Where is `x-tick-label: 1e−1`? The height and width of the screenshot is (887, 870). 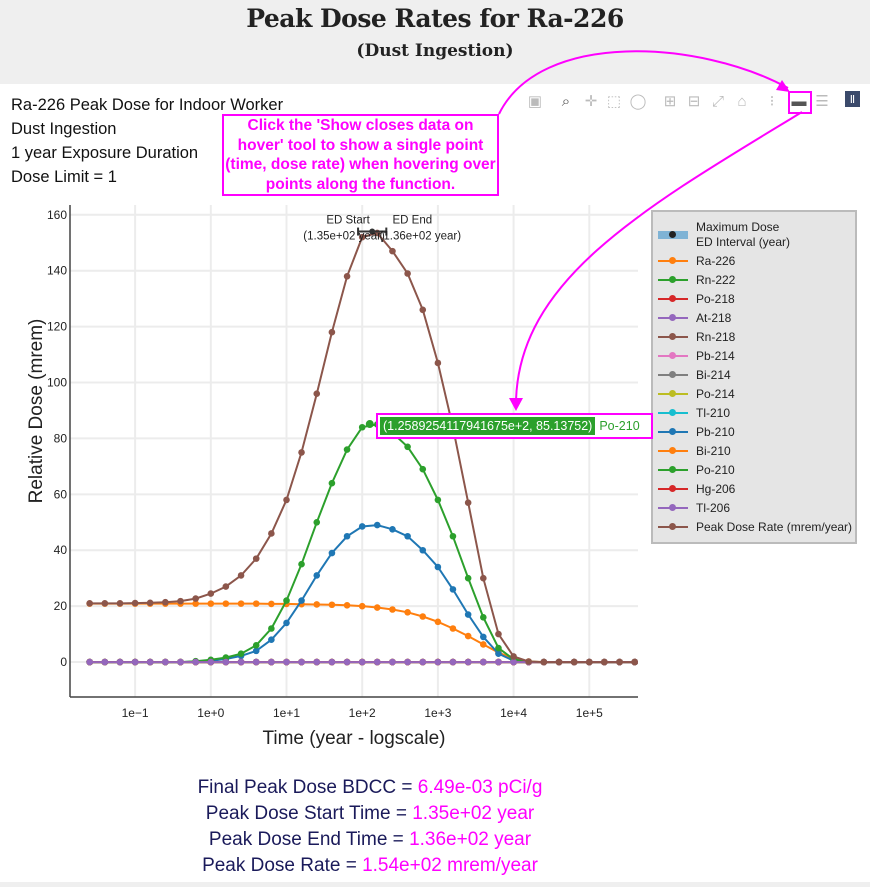
x-tick-label: 1e−1 is located at coordinates (135, 713).